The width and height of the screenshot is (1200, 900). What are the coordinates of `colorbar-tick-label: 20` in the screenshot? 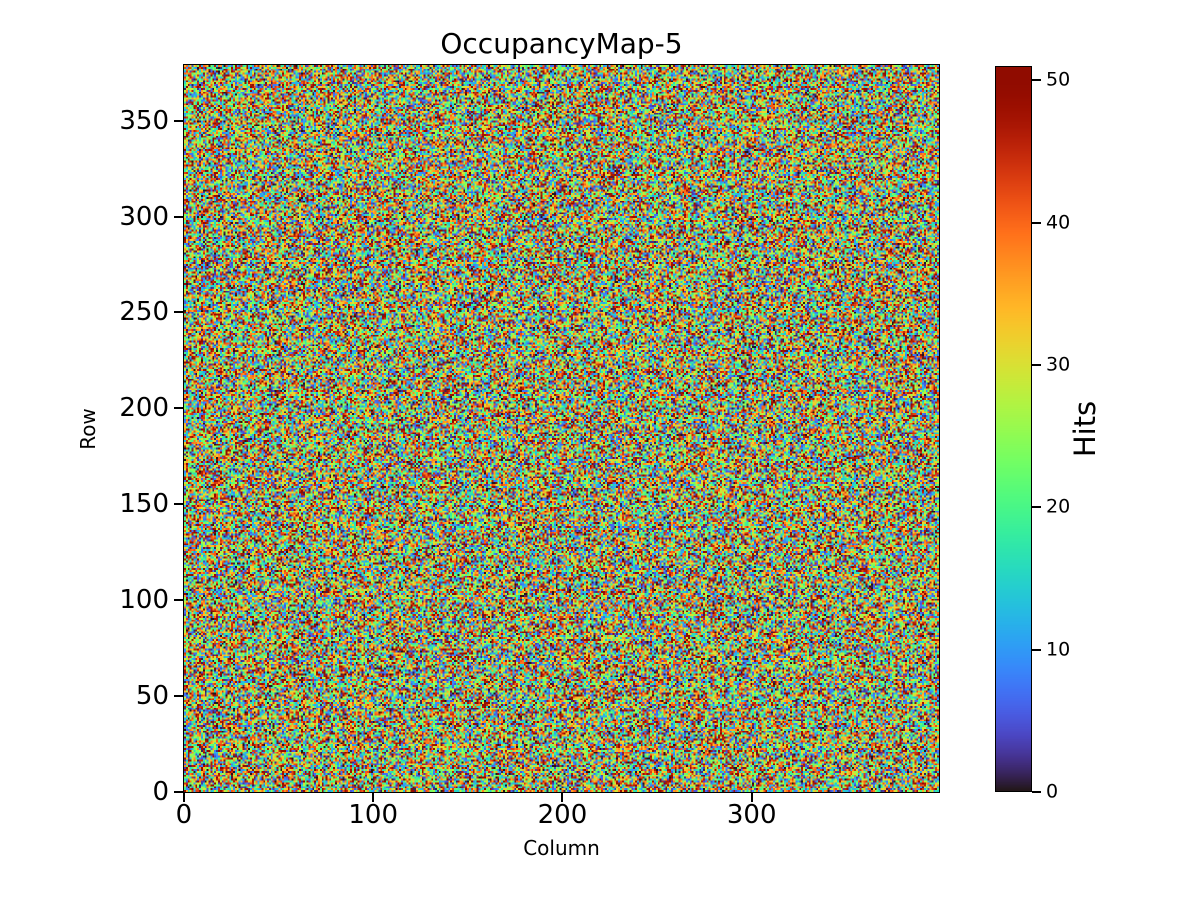 It's located at (1058, 506).